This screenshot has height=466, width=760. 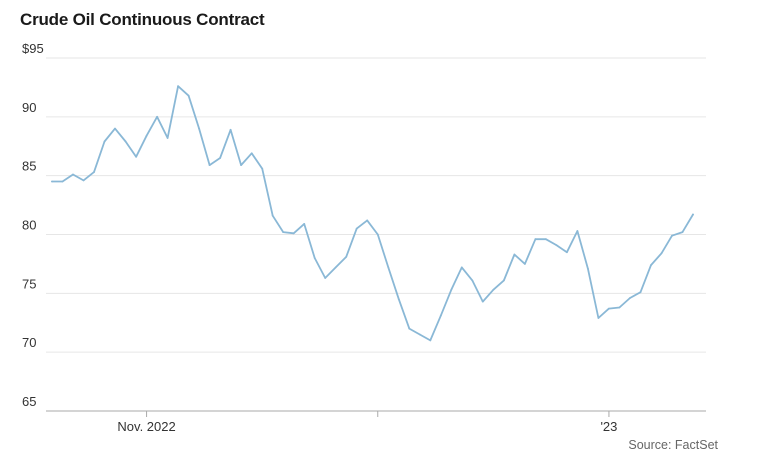 What do you see at coordinates (142, 19) in the screenshot?
I see `chart-title: Crude Oil Continuous Contract` at bounding box center [142, 19].